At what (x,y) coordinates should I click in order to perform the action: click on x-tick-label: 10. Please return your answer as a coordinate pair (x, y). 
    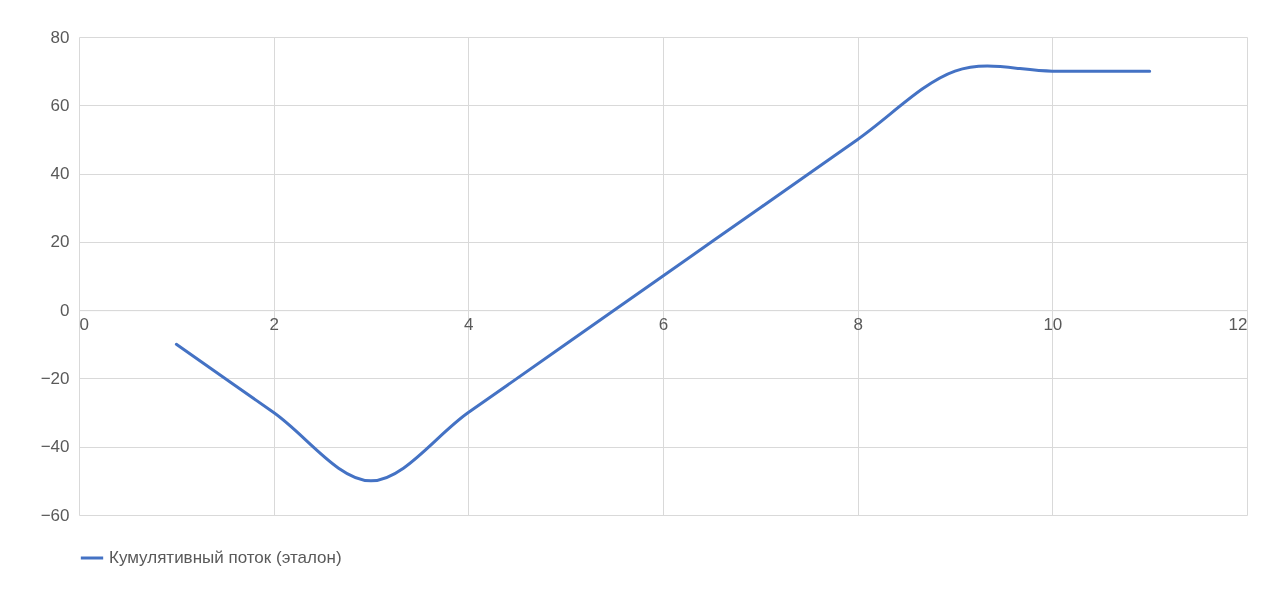
    Looking at the image, I should click on (1053, 324).